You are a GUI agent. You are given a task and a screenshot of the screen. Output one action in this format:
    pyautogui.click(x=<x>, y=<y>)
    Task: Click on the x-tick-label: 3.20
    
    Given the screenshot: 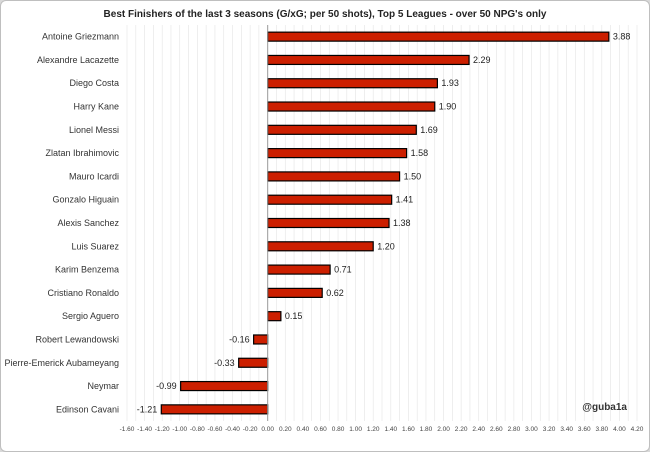 What is the action you would take?
    pyautogui.click(x=549, y=429)
    